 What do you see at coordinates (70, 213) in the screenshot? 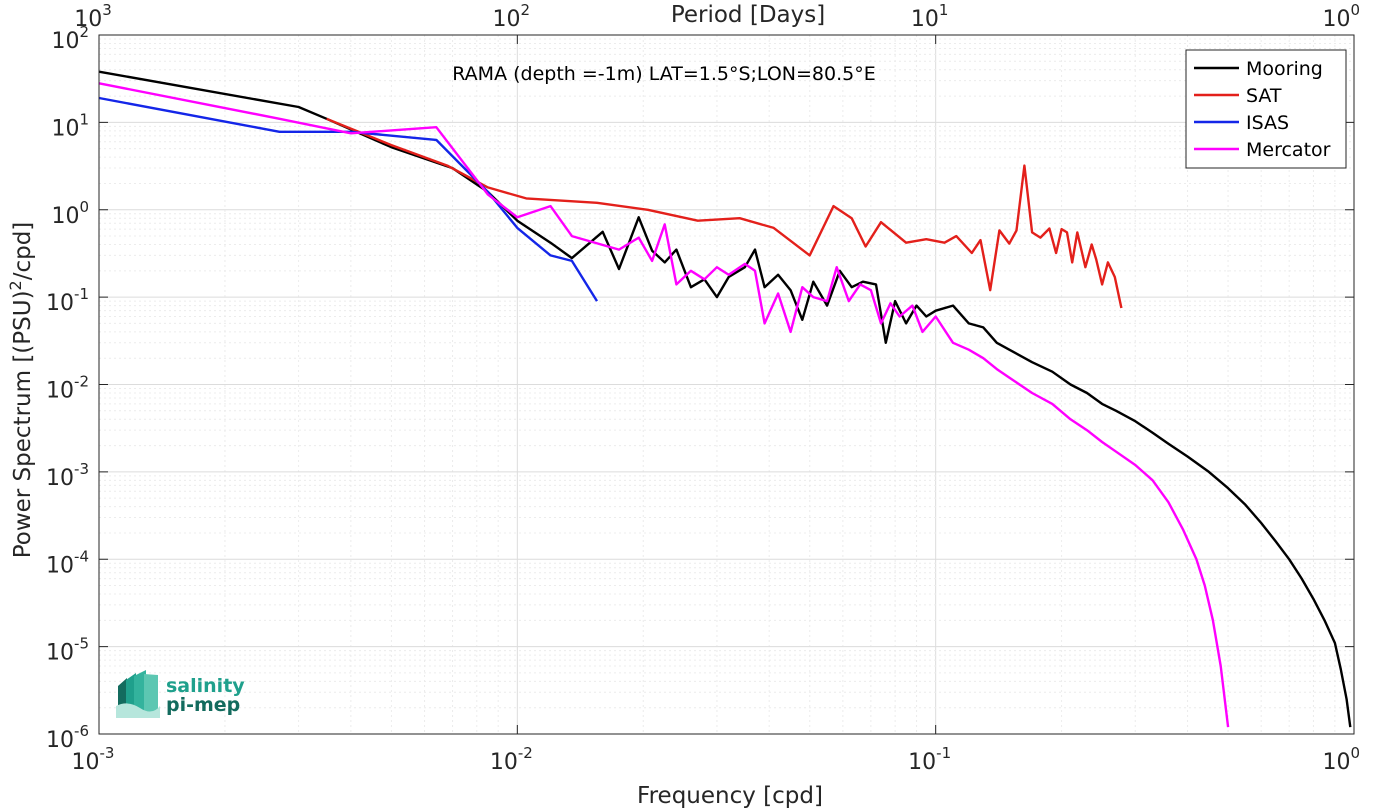
I see `y-tick-label: 10⁰` at bounding box center [70, 213].